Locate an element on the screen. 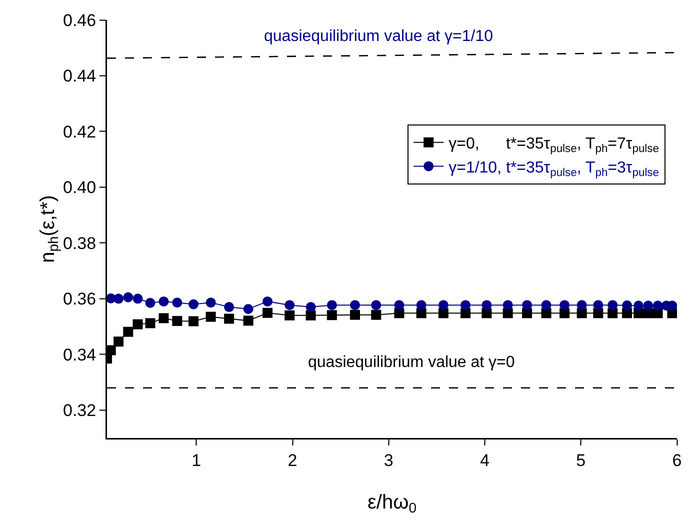  x-tick-label: 5 is located at coordinates (581, 460).